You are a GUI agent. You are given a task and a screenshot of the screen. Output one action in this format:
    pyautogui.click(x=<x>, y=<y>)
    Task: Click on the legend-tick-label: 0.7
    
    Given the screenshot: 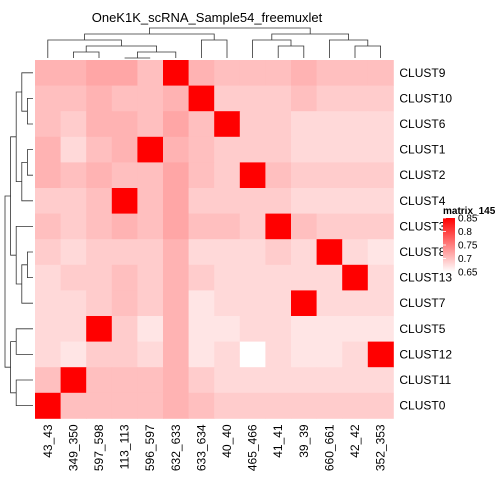 What is the action you would take?
    pyautogui.click(x=465, y=259)
    